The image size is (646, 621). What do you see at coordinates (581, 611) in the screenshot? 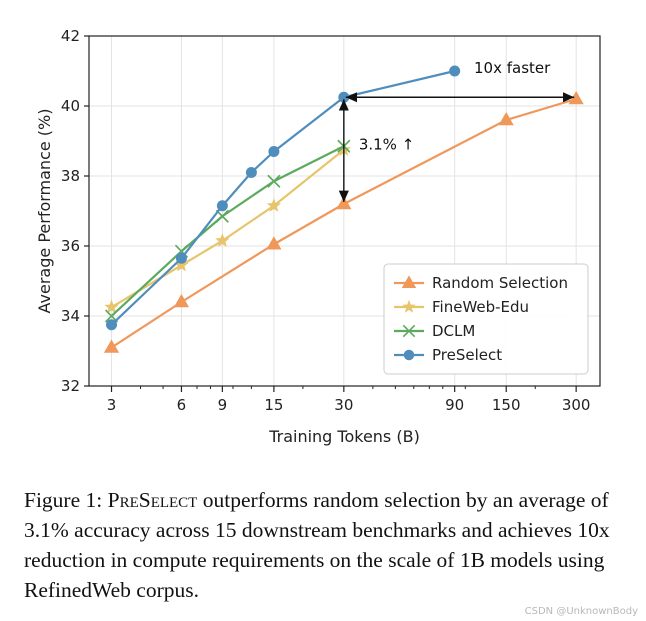
I see `watermark: CSDN @UnknownBody` at bounding box center [581, 611].